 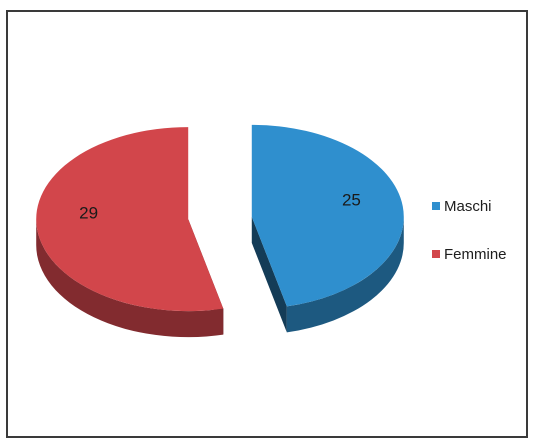 I want to click on legend: Maschi Femmine, so click(x=469, y=244).